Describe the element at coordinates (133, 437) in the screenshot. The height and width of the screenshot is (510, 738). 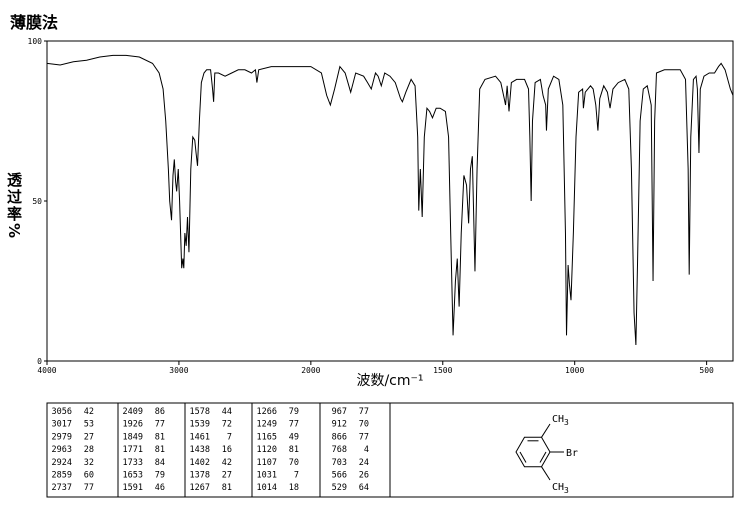
I see `peak-wavenumber: 1849` at that location.